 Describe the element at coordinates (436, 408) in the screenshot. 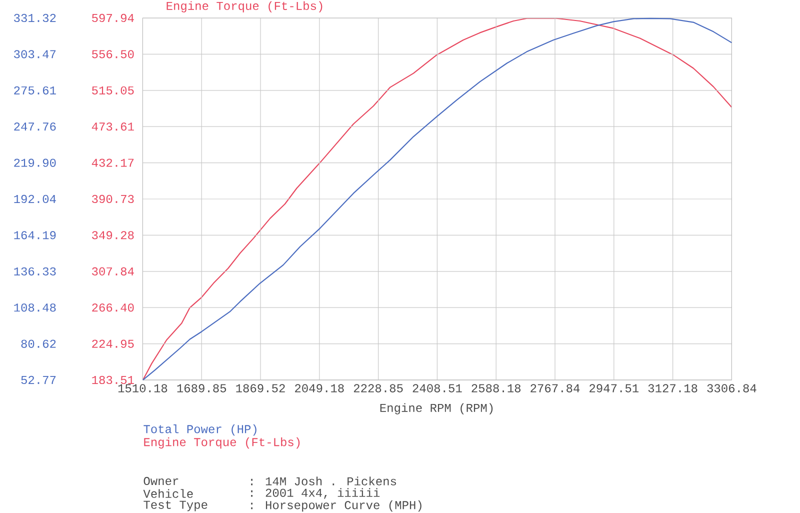

I see `x-axis-title: Engine RPM (RPM)` at that location.